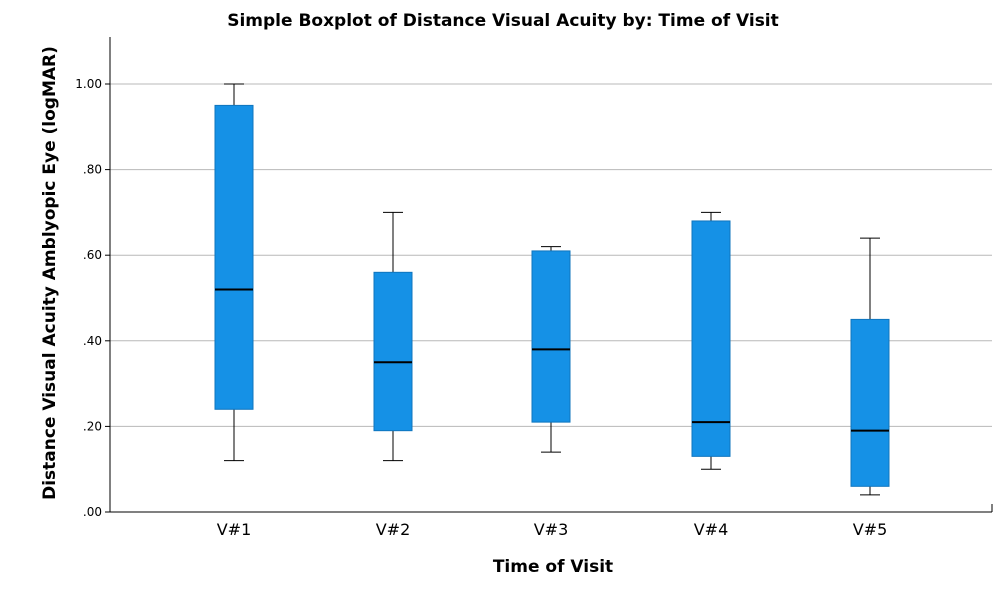  I want to click on y-tick-label: .60, so click(92, 255).